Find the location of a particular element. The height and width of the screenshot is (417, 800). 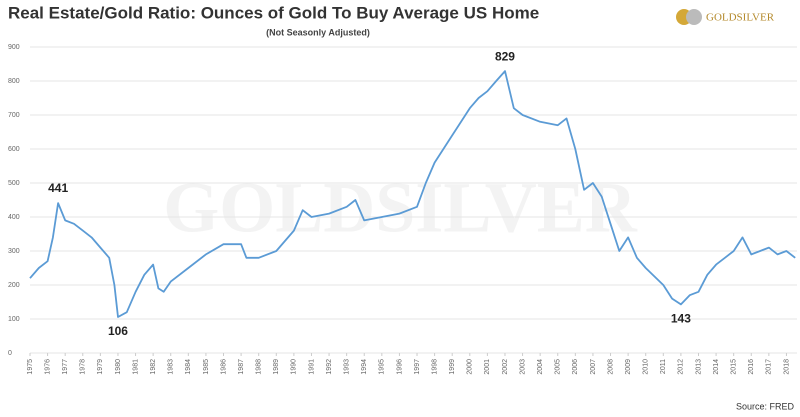

y-tick-label: 700 is located at coordinates (14, 115).